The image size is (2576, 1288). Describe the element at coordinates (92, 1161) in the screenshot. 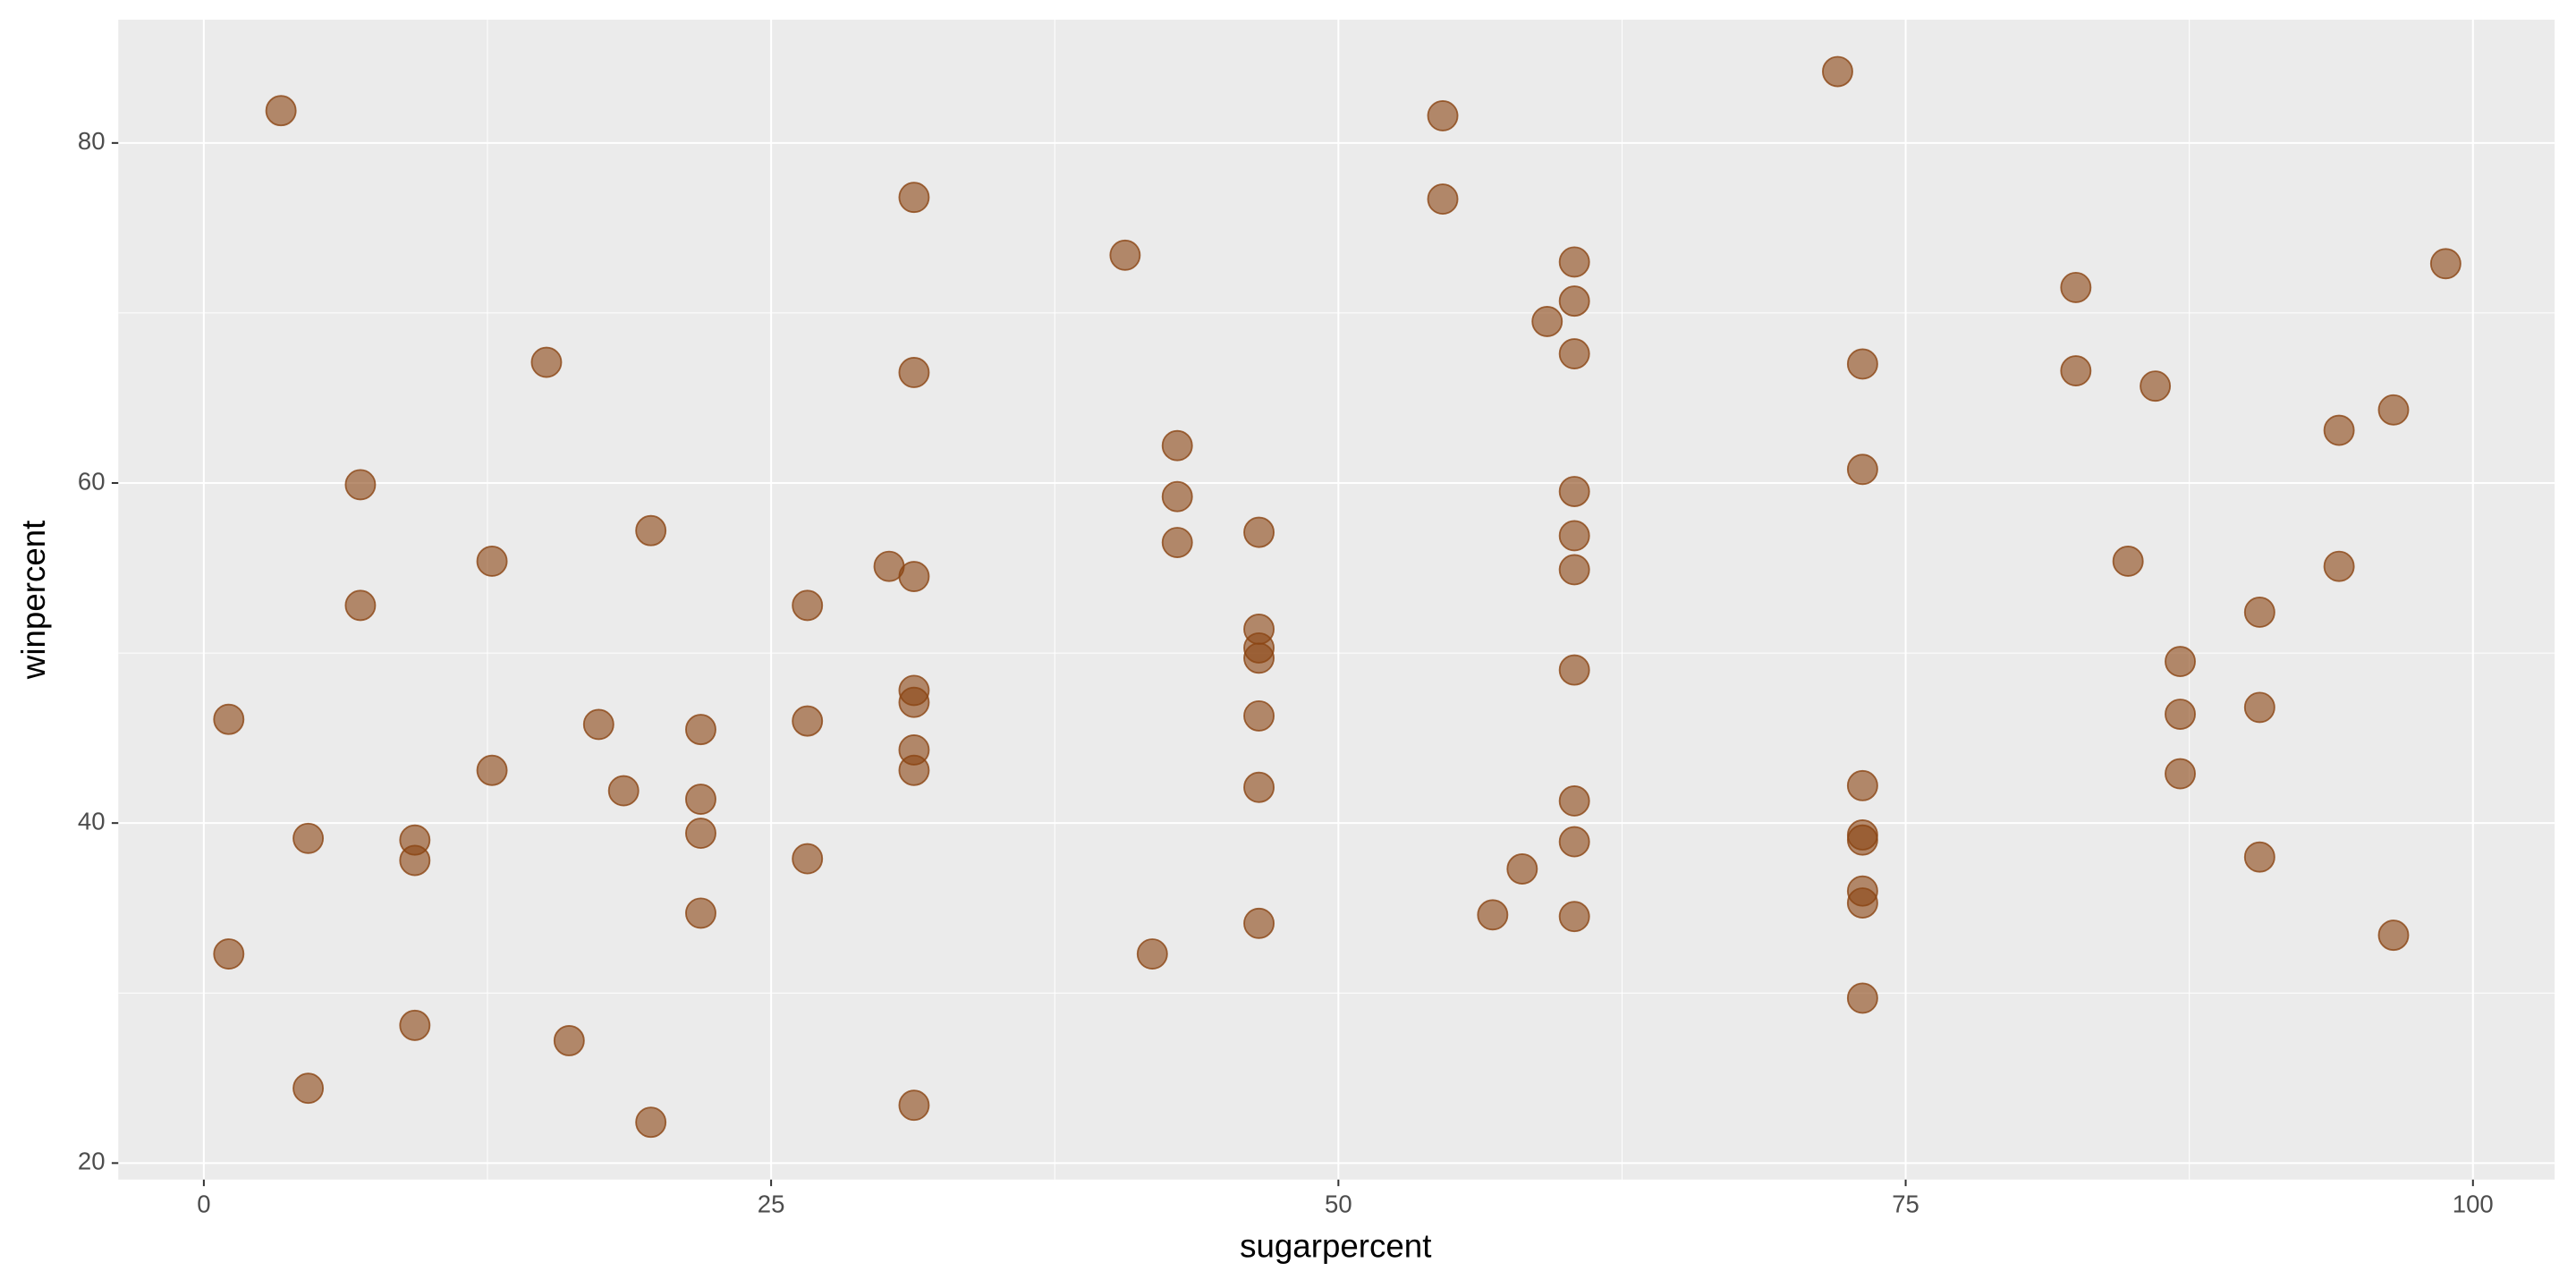

I see `y-tick-label: 20` at that location.